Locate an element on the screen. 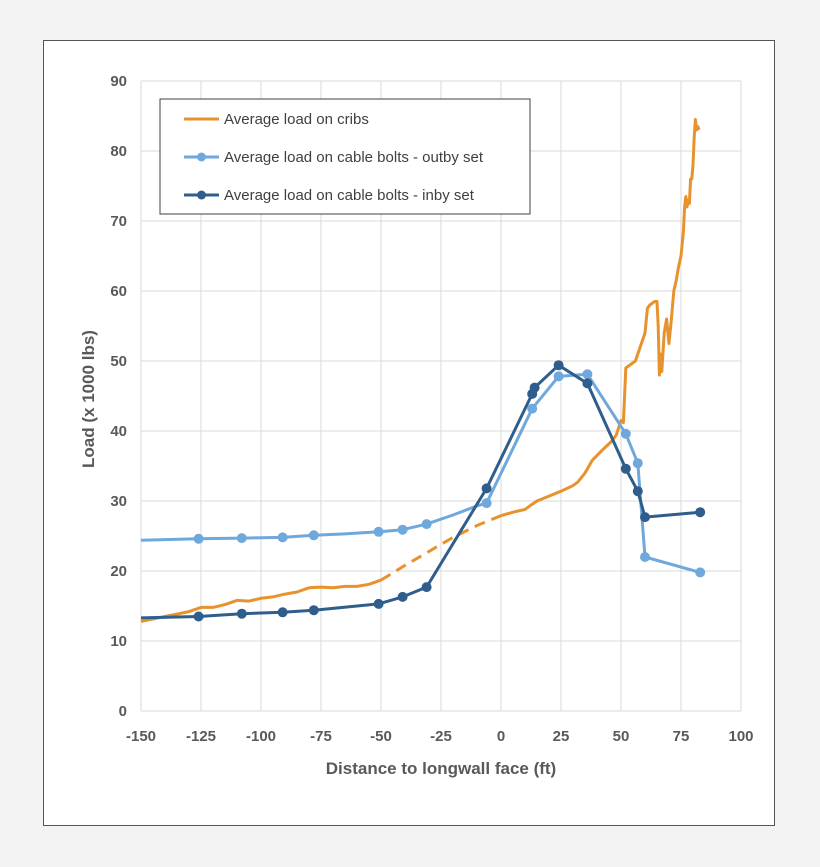  x-tick-label: -100 is located at coordinates (261, 736).